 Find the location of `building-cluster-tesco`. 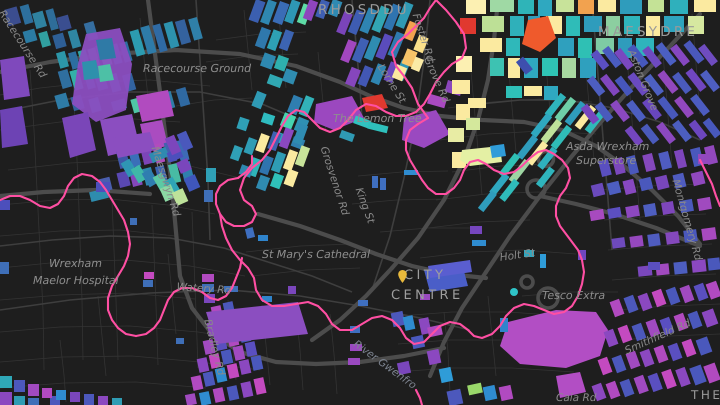

building-cluster-tesco is located at coordinates (554, 343).